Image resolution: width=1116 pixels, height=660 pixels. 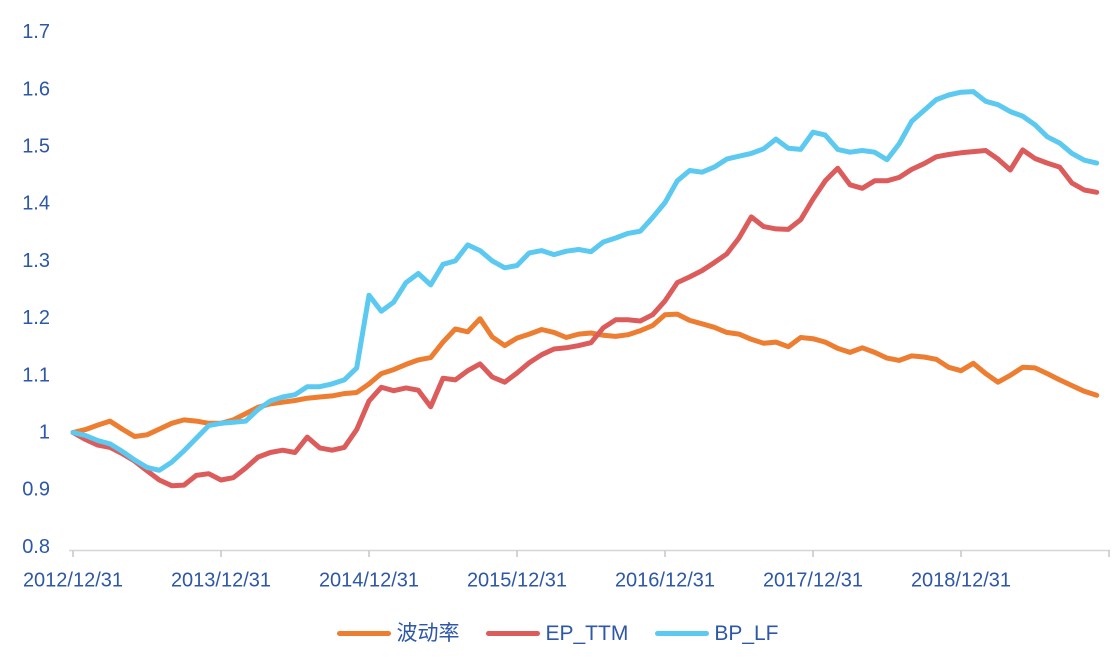 What do you see at coordinates (44, 433) in the screenshot?
I see `y-axis-label: 1` at bounding box center [44, 433].